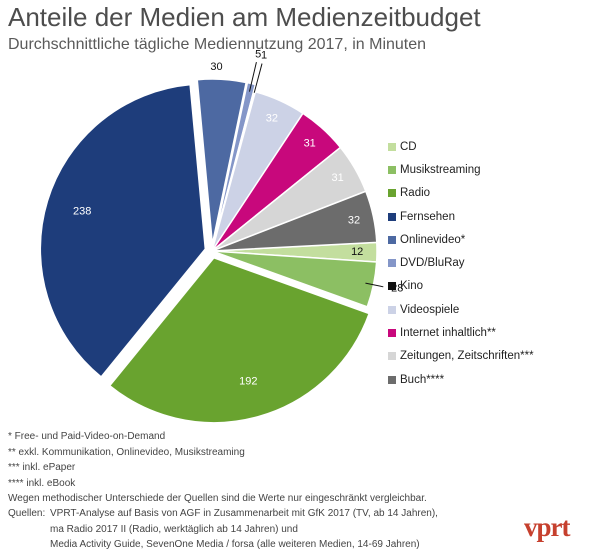  I want to click on legend-item-musikstreaming: Musikstreaming, so click(461, 169).